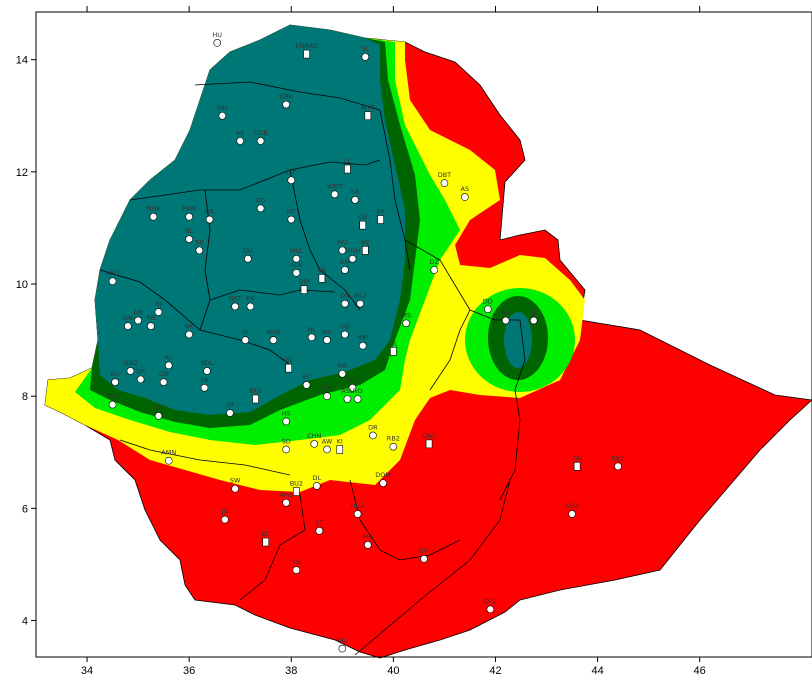 This screenshot has height=681, width=812. What do you see at coordinates (128, 318) in the screenshot?
I see `station-label: GN` at bounding box center [128, 318].